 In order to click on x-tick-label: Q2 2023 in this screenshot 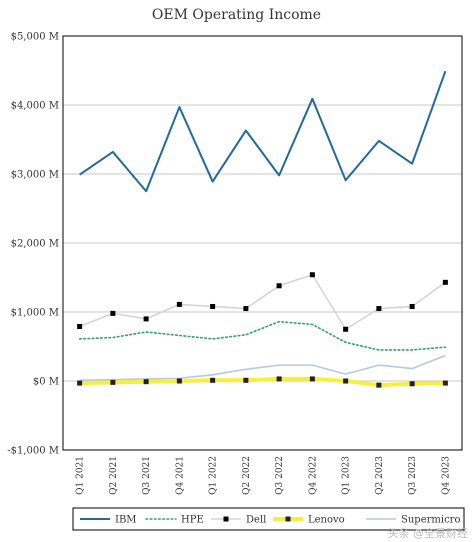, I will do `click(380, 475)`.